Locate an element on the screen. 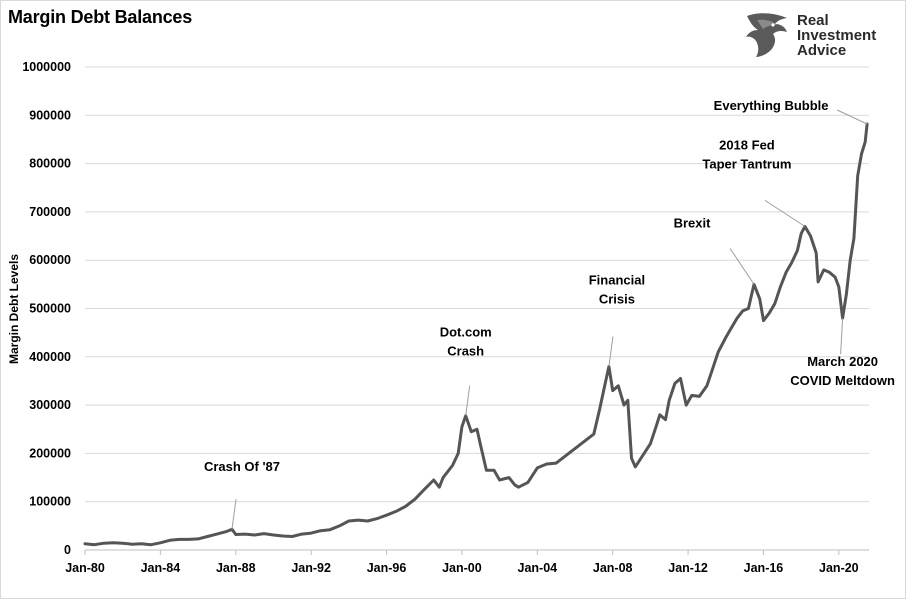  annotation-label: Crisis is located at coordinates (617, 298).